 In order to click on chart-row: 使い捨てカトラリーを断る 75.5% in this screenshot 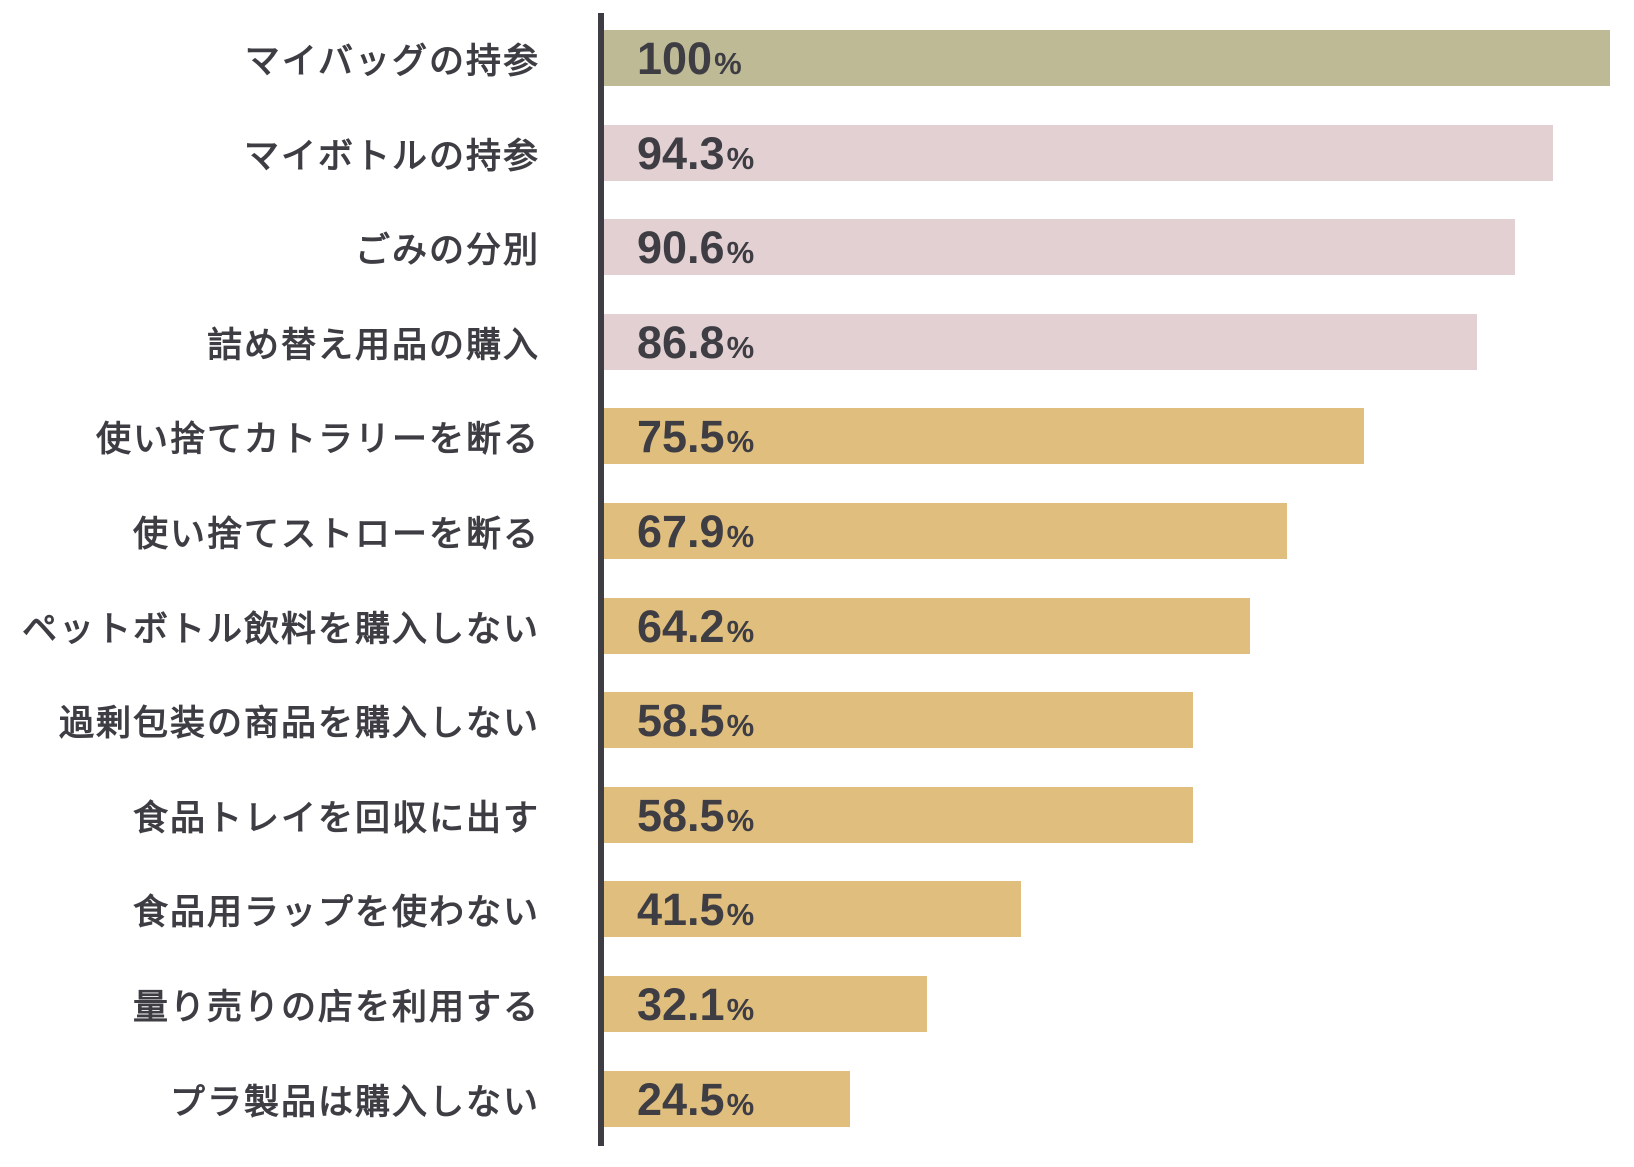, I will do `click(817, 436)`.